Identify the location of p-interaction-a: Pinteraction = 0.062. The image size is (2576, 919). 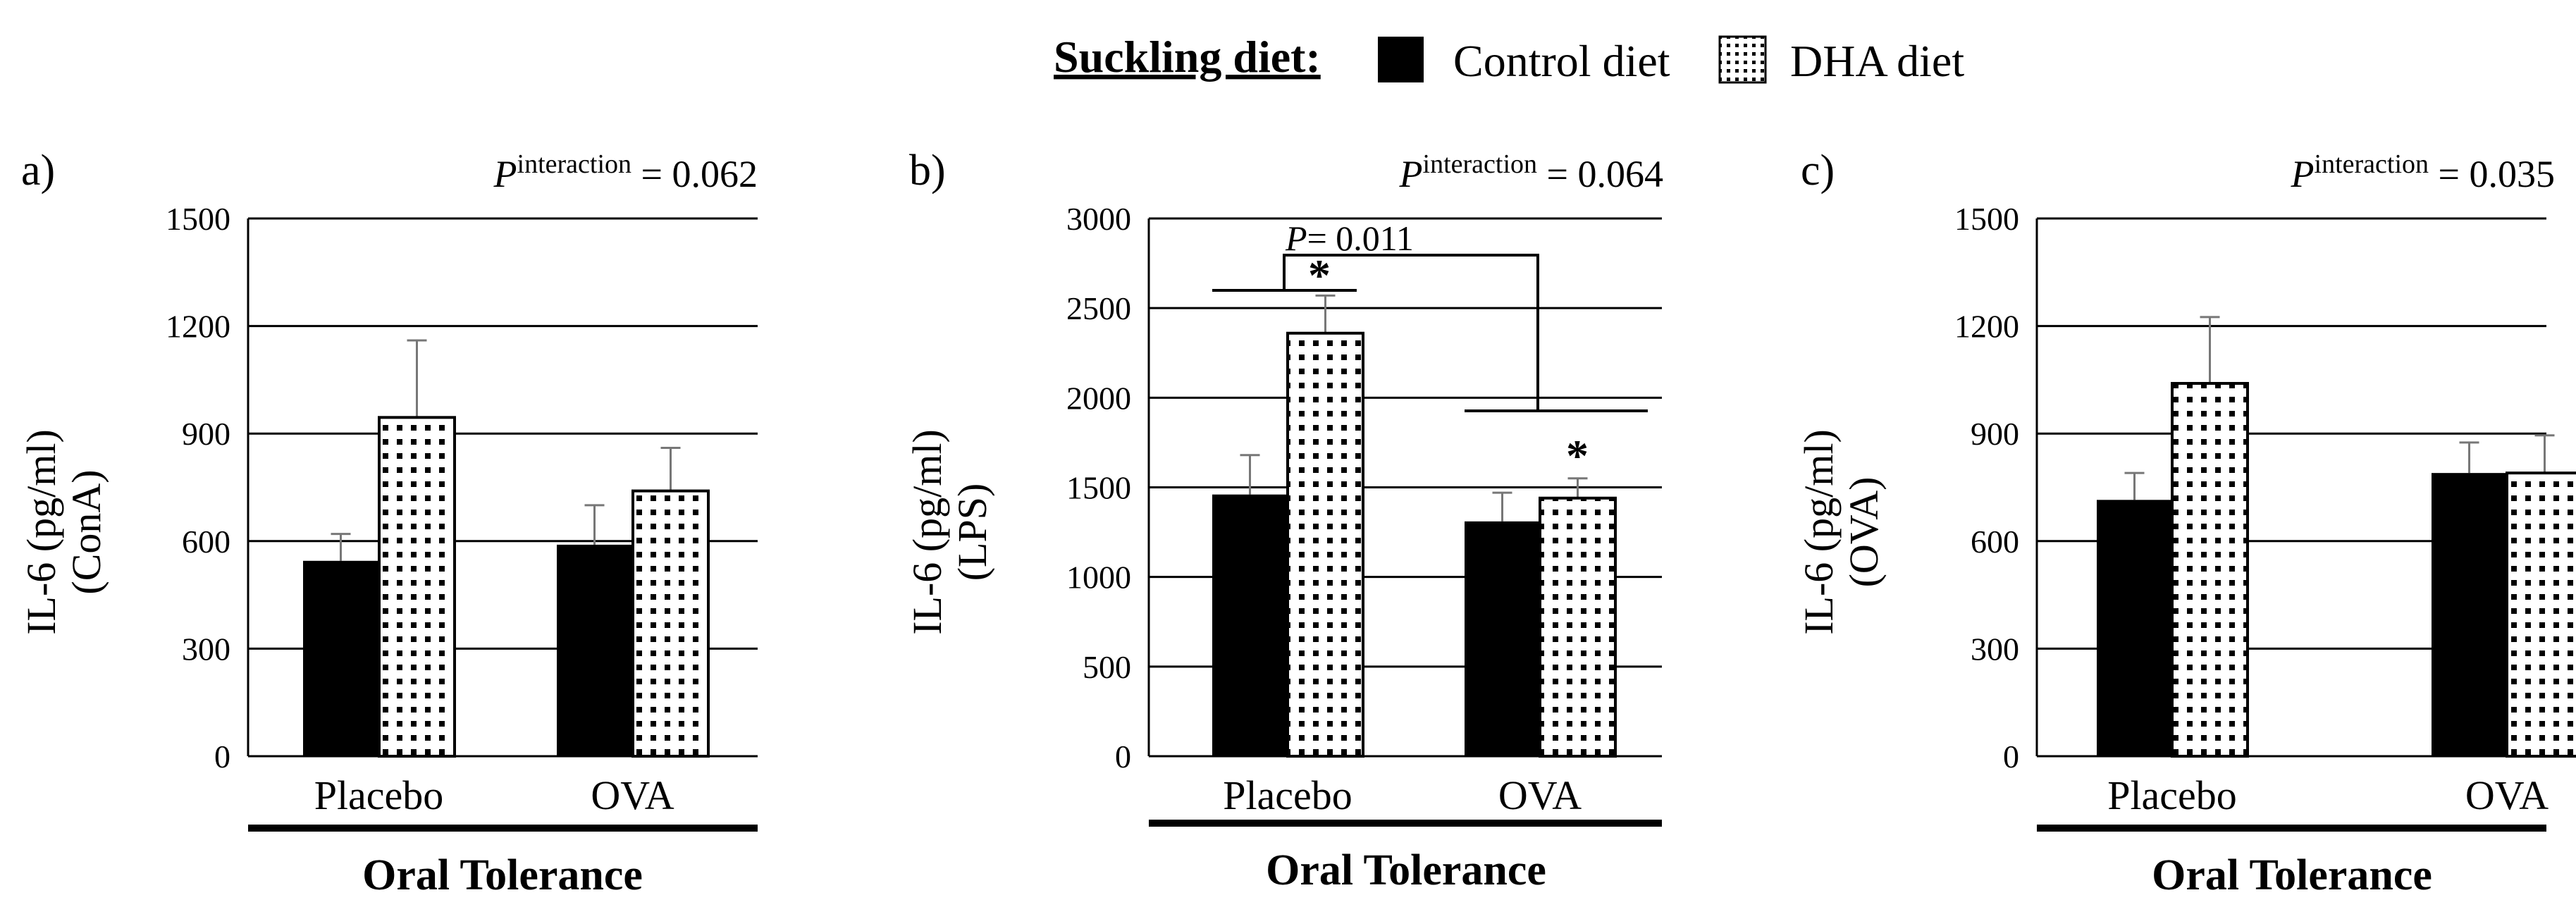
(625, 172).